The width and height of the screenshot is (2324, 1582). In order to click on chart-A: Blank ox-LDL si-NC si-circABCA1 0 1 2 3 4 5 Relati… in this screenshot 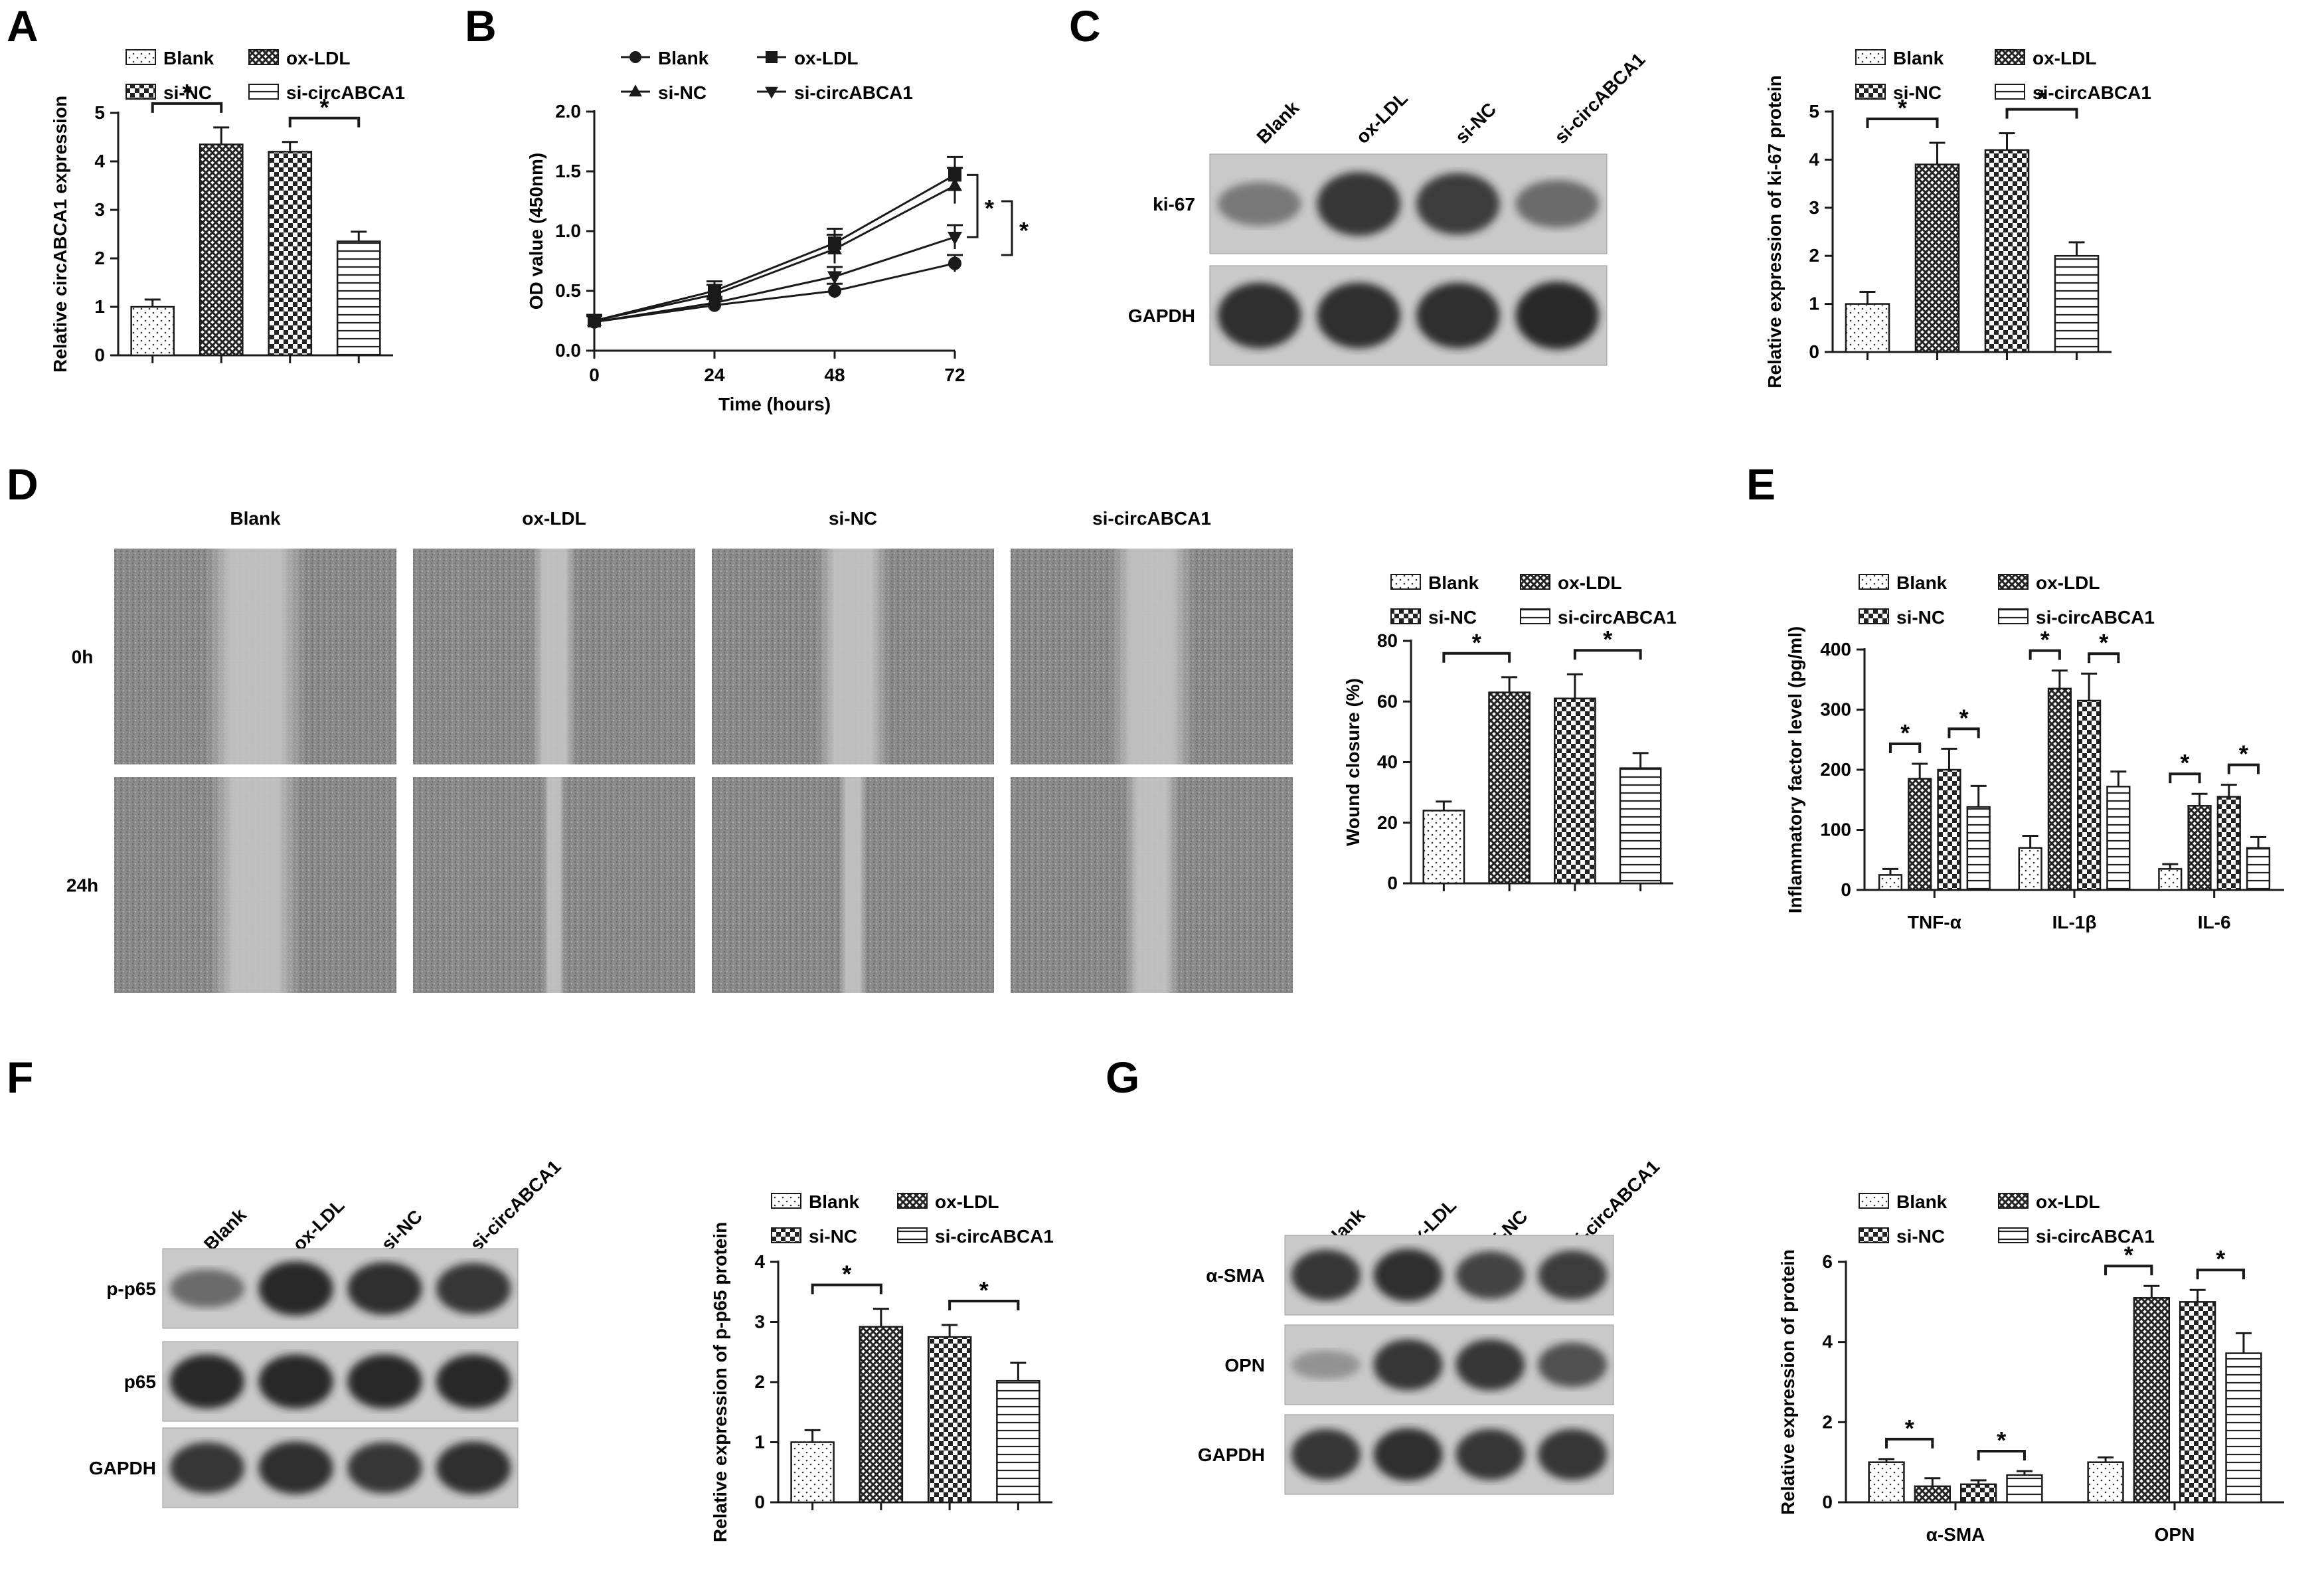, I will do `click(227, 210)`.